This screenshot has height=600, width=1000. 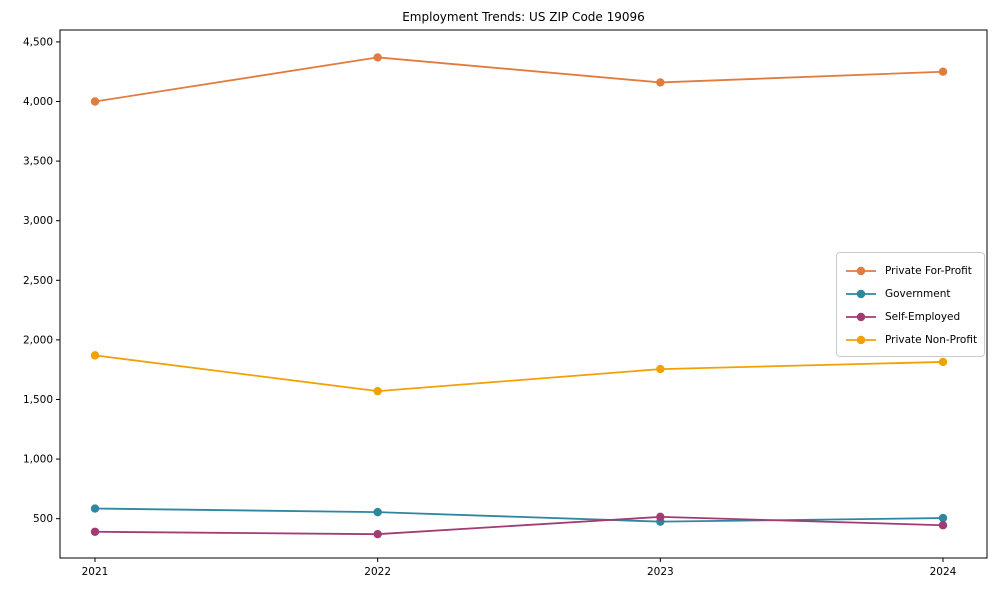 What do you see at coordinates (519, 525) in the screenshot?
I see `series-line-self-employed` at bounding box center [519, 525].